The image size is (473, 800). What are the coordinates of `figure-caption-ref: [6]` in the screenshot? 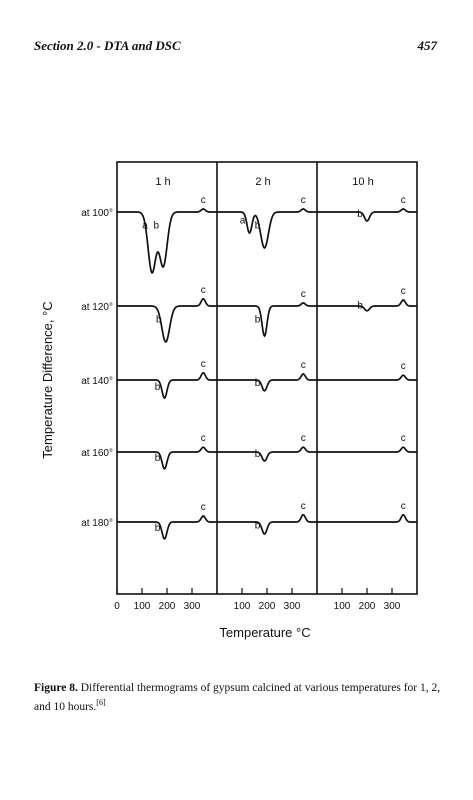 It's located at (101, 702).